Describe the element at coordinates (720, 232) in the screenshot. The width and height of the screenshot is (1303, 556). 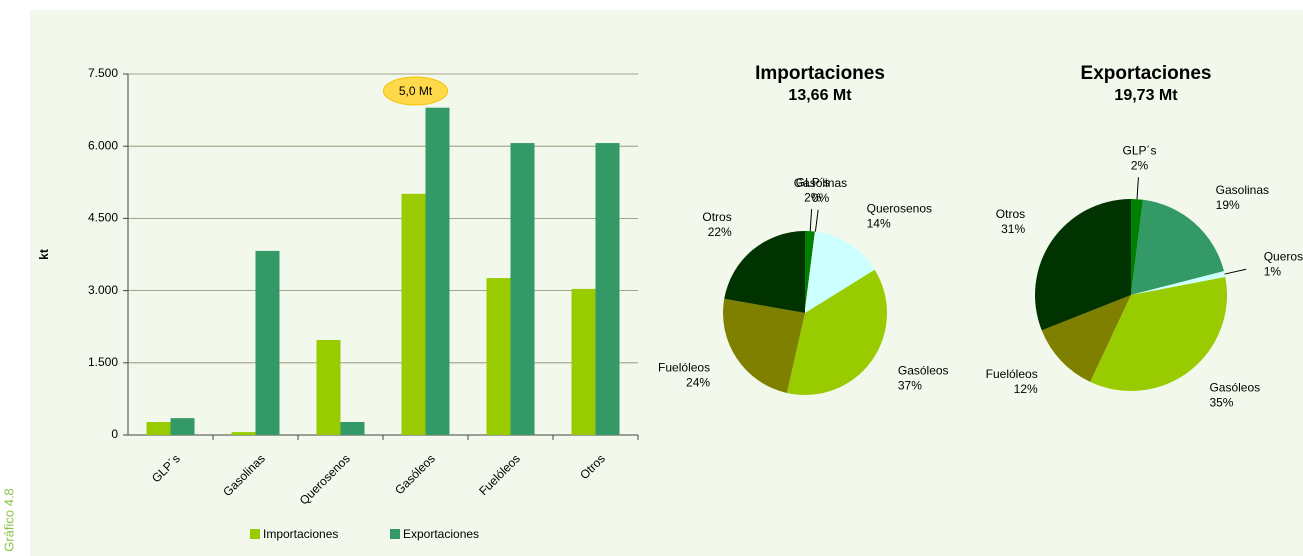
I see `slice-label: 22%` at that location.